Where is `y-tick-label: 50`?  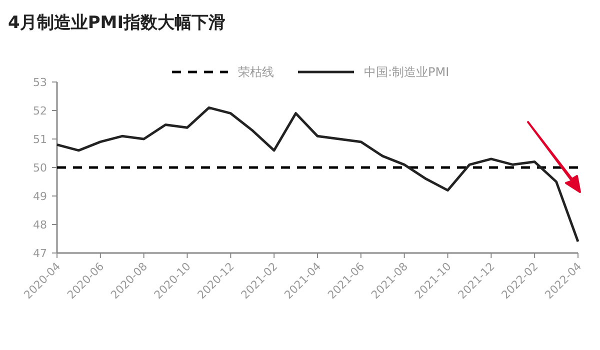
y-tick-label: 50 is located at coordinates (40, 168).